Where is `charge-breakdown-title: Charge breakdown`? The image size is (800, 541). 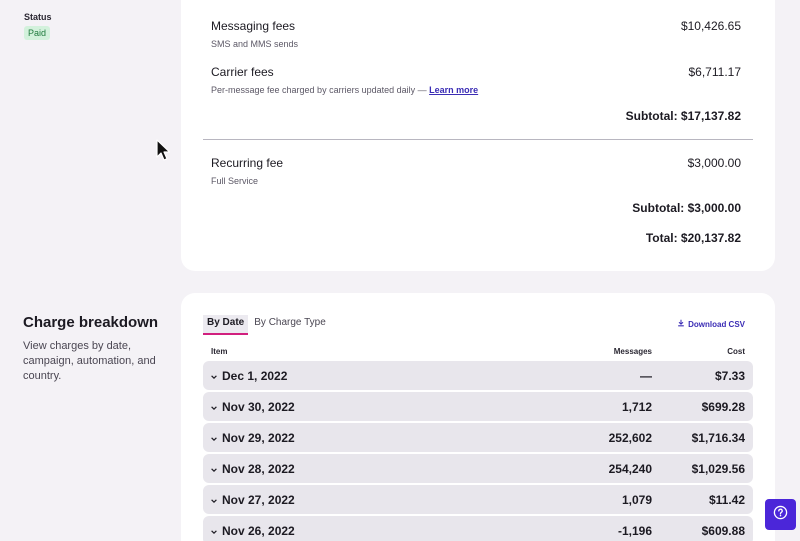 charge-breakdown-title: Charge breakdown is located at coordinates (91, 322).